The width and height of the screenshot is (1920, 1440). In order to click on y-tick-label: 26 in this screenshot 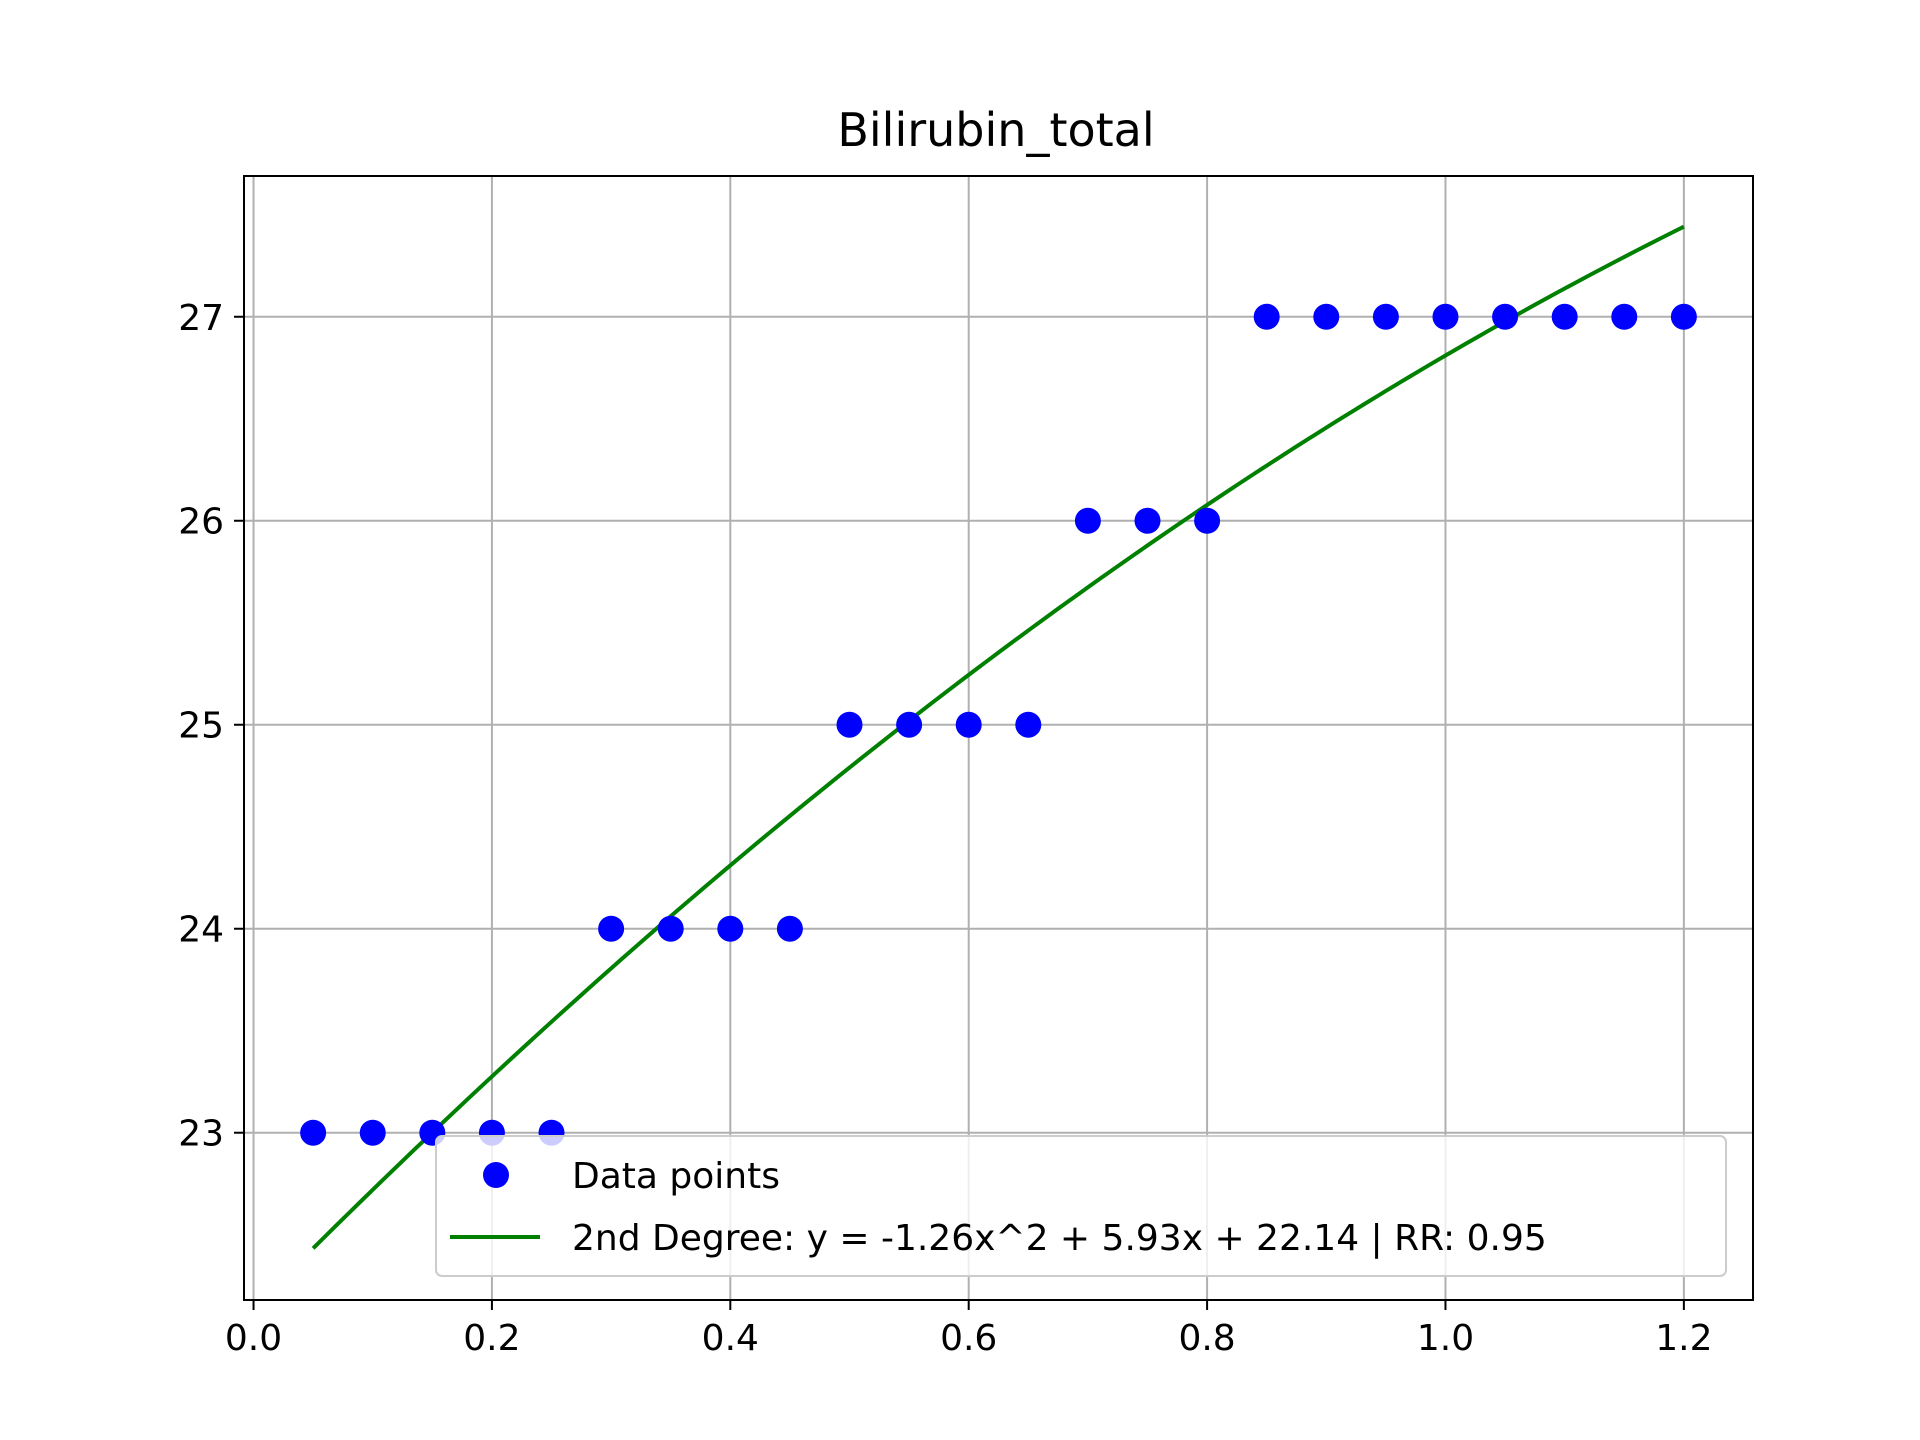, I will do `click(201, 522)`.